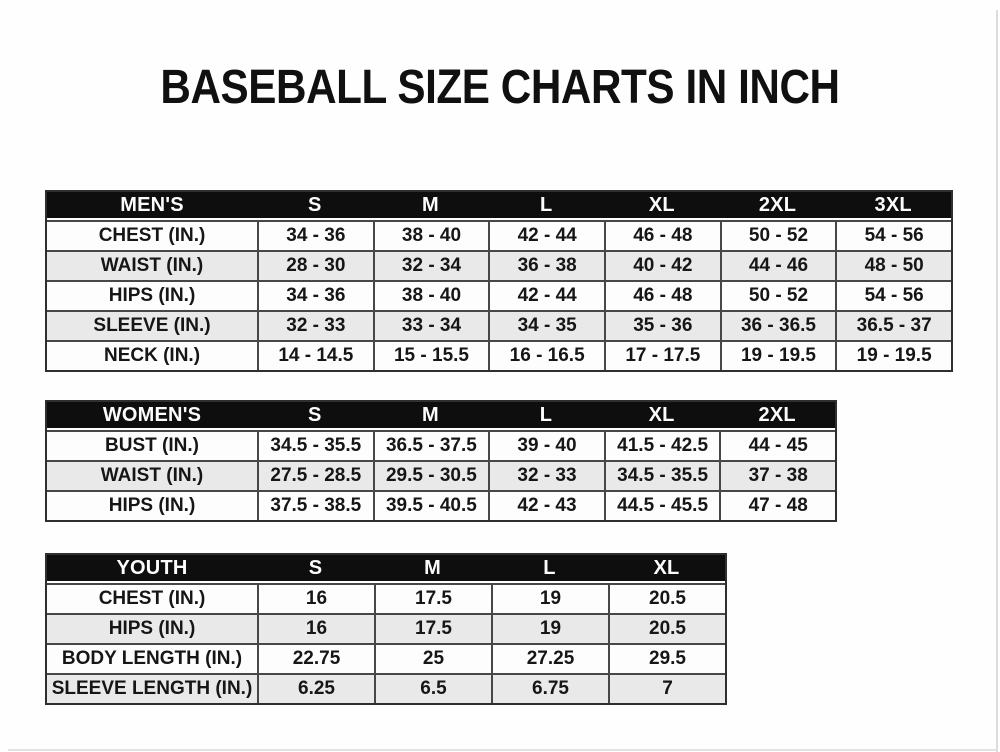 This screenshot has height=752, width=1000. Describe the element at coordinates (894, 266) in the screenshot. I see `size-value-cell: 48 - 50` at that location.